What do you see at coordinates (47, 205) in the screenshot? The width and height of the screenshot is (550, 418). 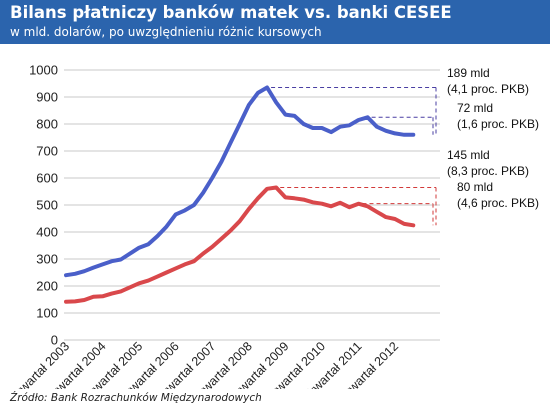 I see `y-tick-label: 500` at bounding box center [47, 205].